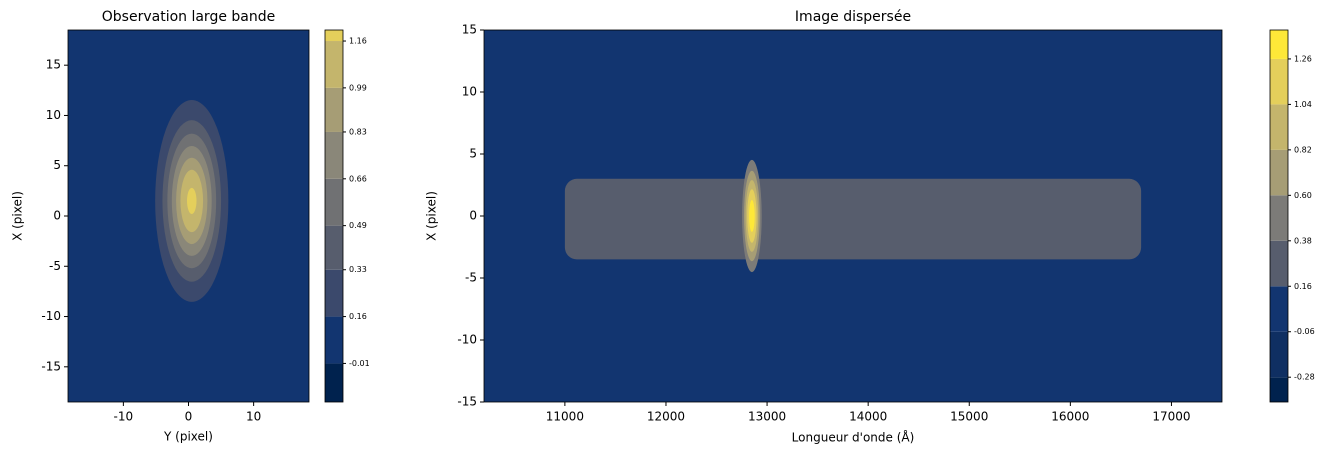 The width and height of the screenshot is (1336, 452). Describe the element at coordinates (253, 417) in the screenshot. I see `x-tick-label: 10` at that location.